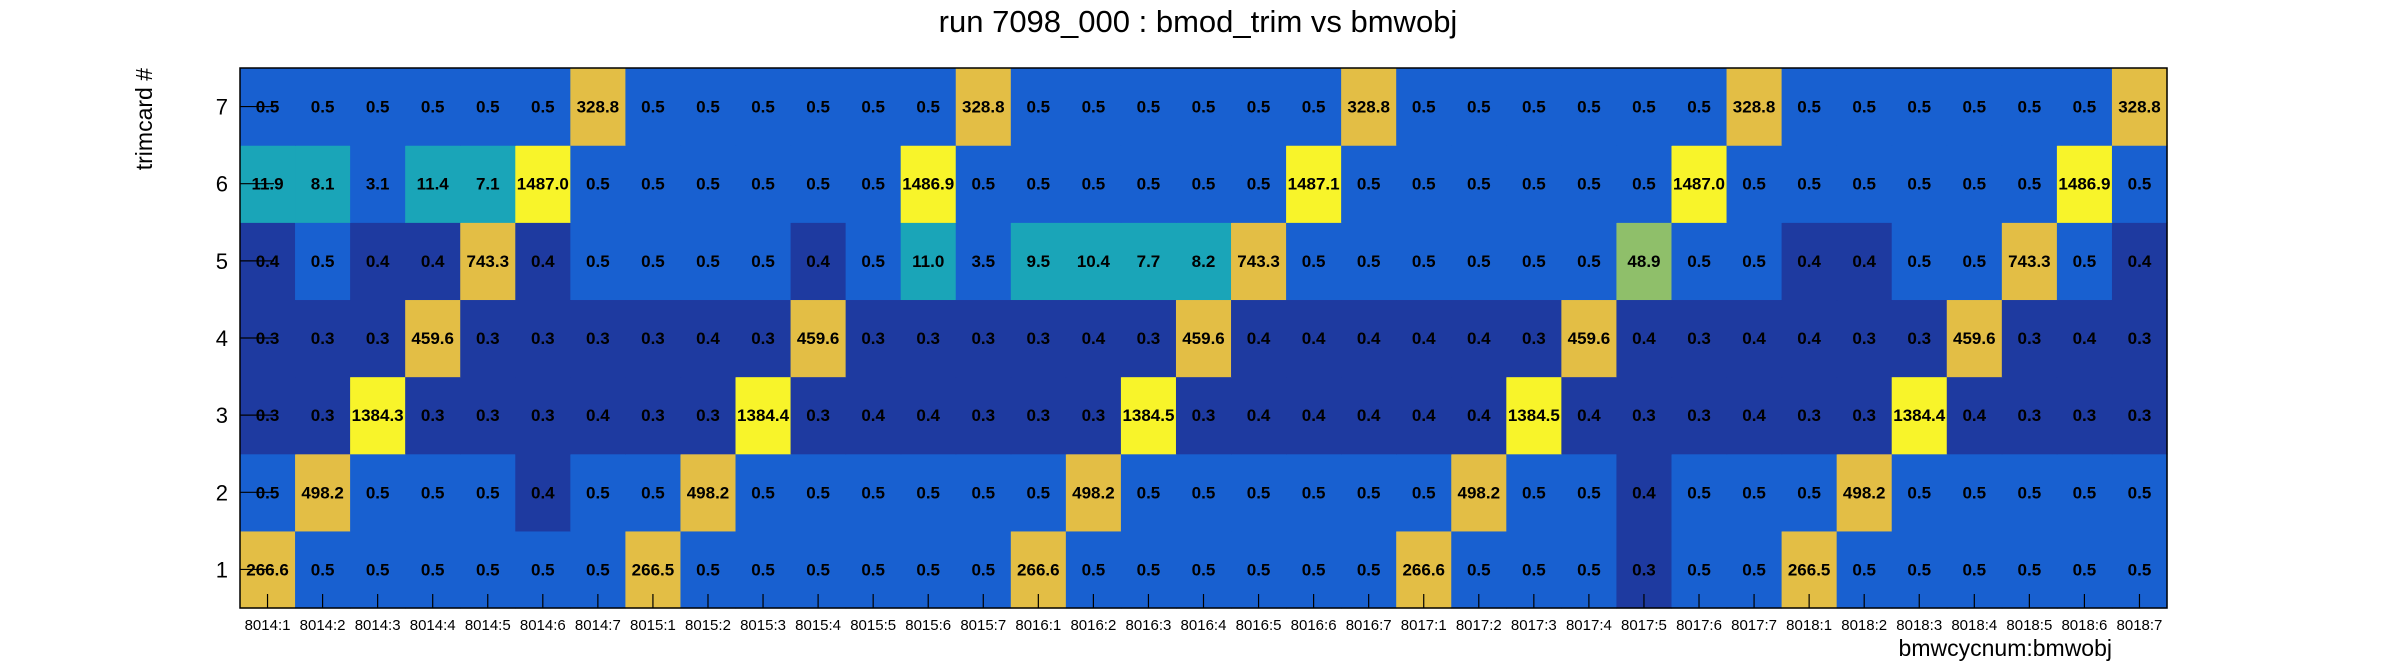 The height and width of the screenshot is (672, 2396). I want to click on cell-value-label: 7.1, so click(488, 184).